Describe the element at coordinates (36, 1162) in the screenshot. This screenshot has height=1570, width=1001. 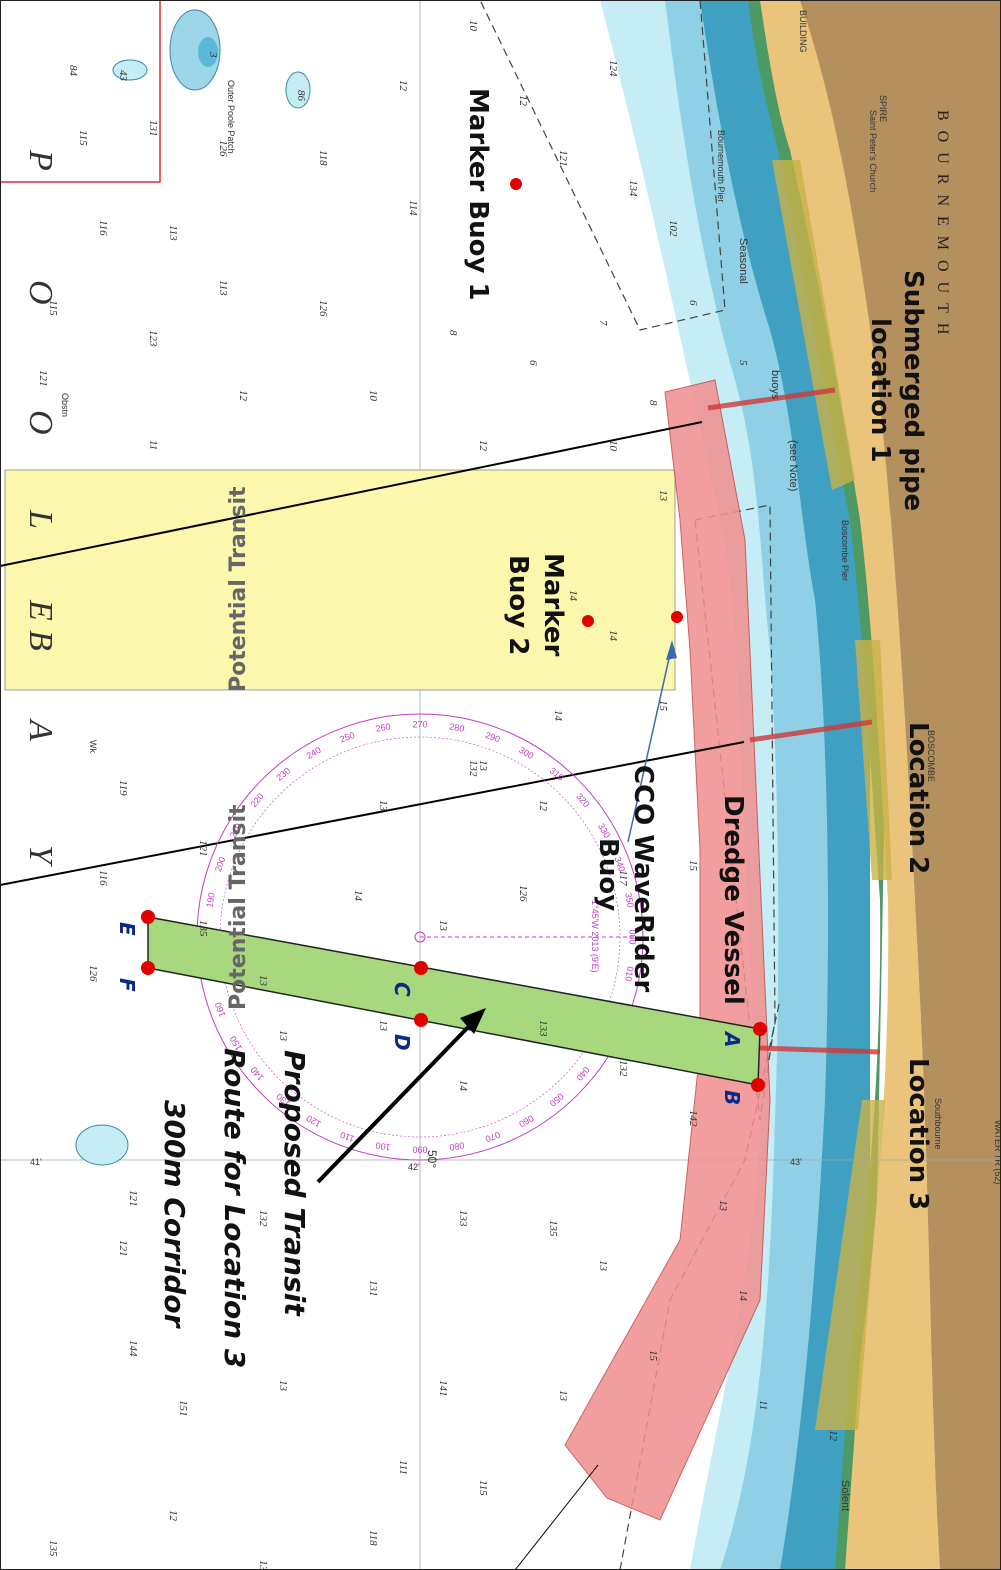
I see `latitude-41: 41'` at that location.